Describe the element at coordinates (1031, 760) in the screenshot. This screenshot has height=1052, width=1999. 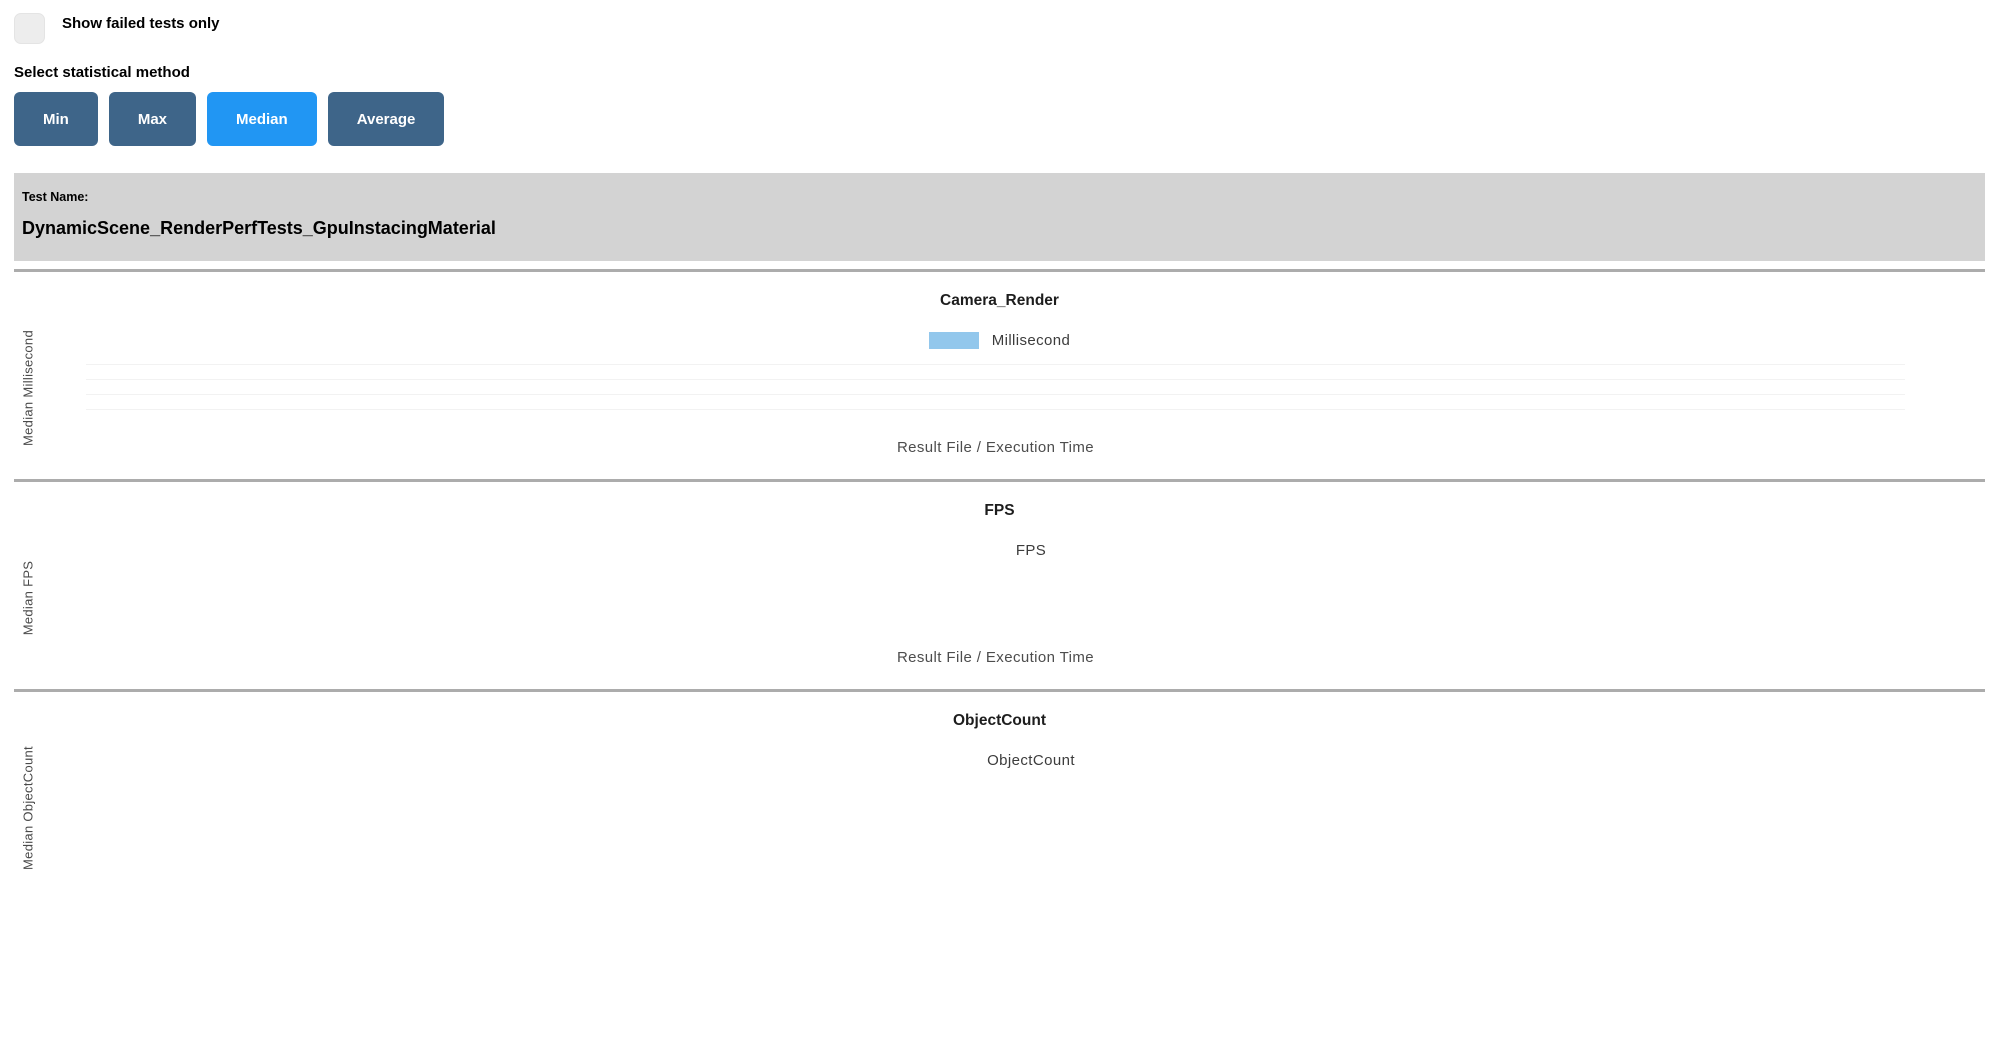
I see `legend-label: ObjectCount` at that location.